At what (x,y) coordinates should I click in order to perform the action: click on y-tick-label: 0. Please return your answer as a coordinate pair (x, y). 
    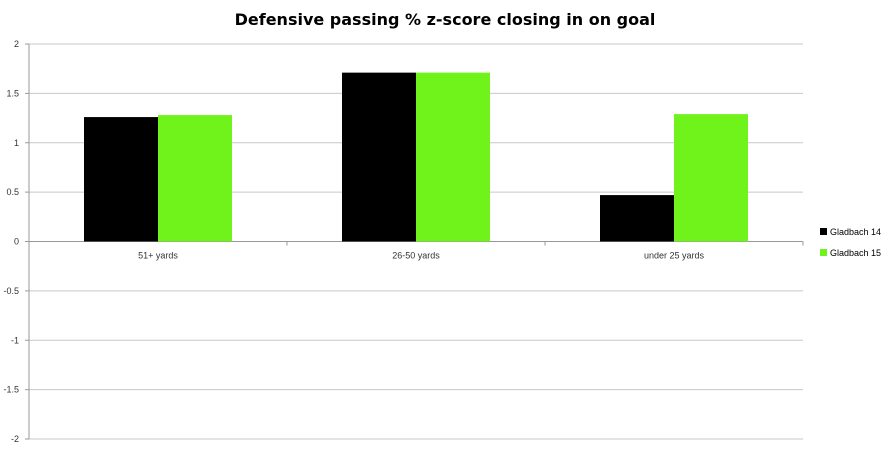
    Looking at the image, I should click on (16, 242).